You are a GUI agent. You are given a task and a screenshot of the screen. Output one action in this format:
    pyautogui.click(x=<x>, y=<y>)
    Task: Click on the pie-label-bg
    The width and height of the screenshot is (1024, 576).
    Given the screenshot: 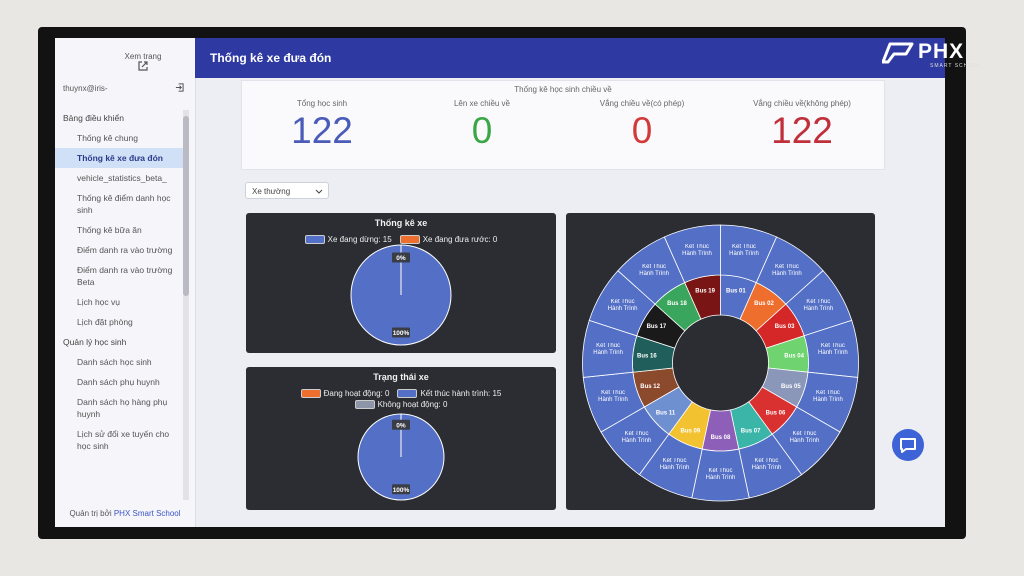 What is the action you would take?
    pyautogui.click(x=401, y=332)
    